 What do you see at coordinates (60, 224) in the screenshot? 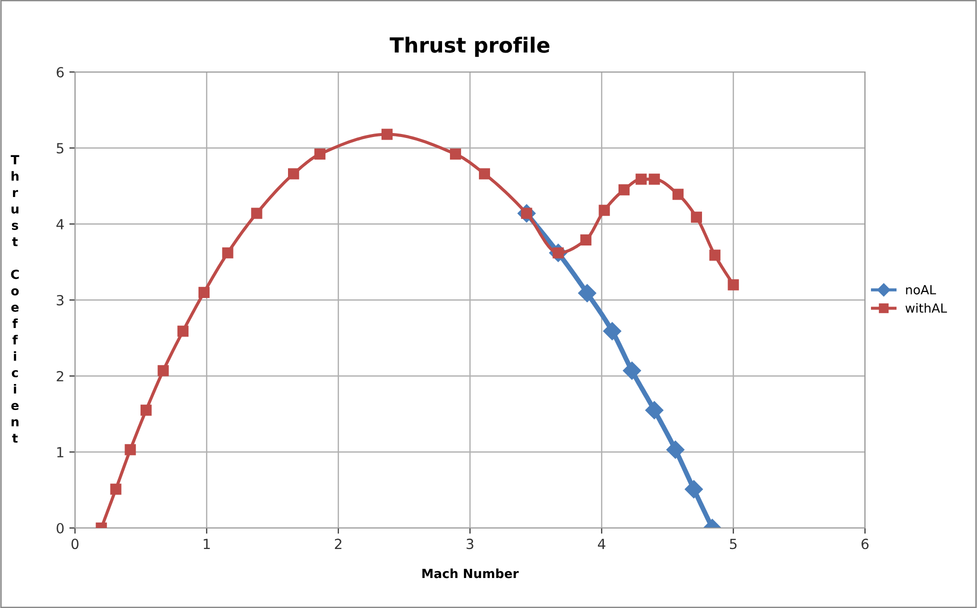
I see `y-tick-label: 4` at bounding box center [60, 224].